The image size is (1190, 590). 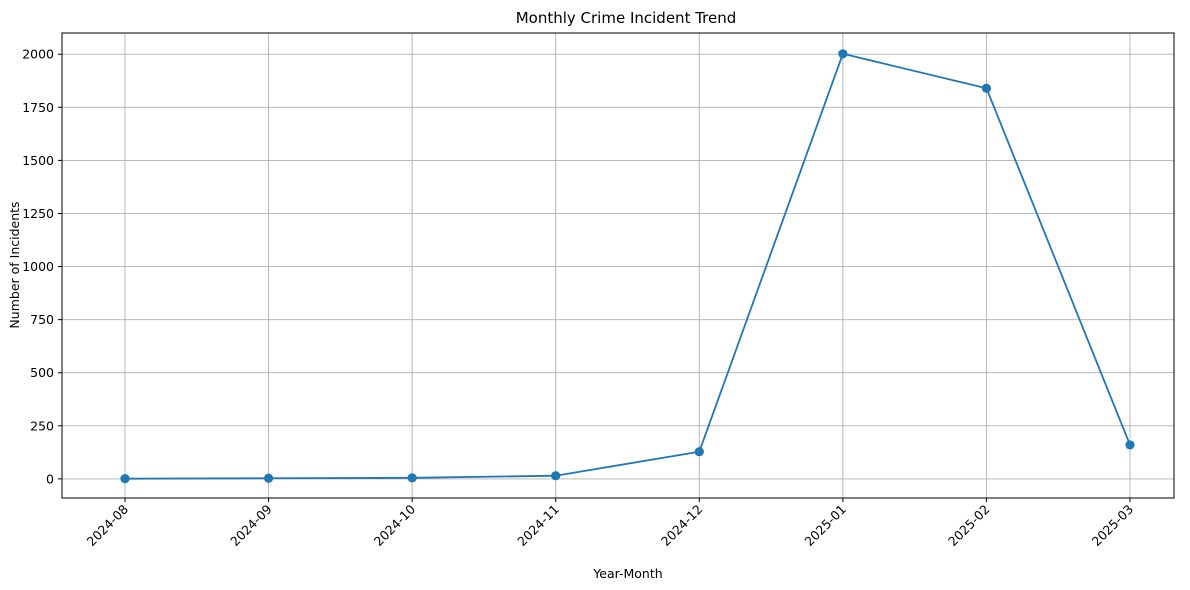 What do you see at coordinates (38, 213) in the screenshot?
I see `y-tick-label: 1250` at bounding box center [38, 213].